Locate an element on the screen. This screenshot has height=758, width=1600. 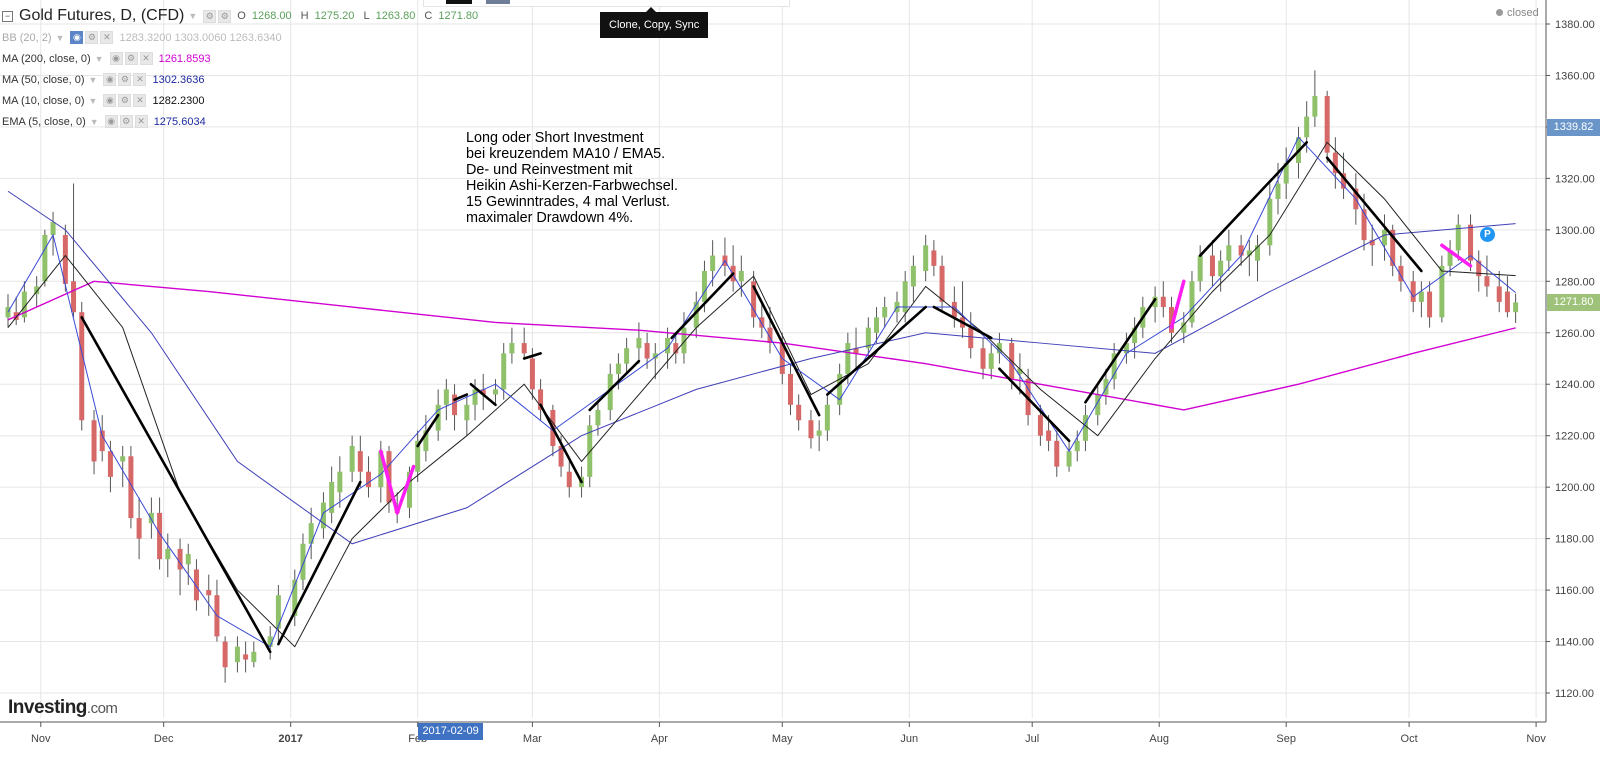
color-swatch-black is located at coordinates (459, 2).